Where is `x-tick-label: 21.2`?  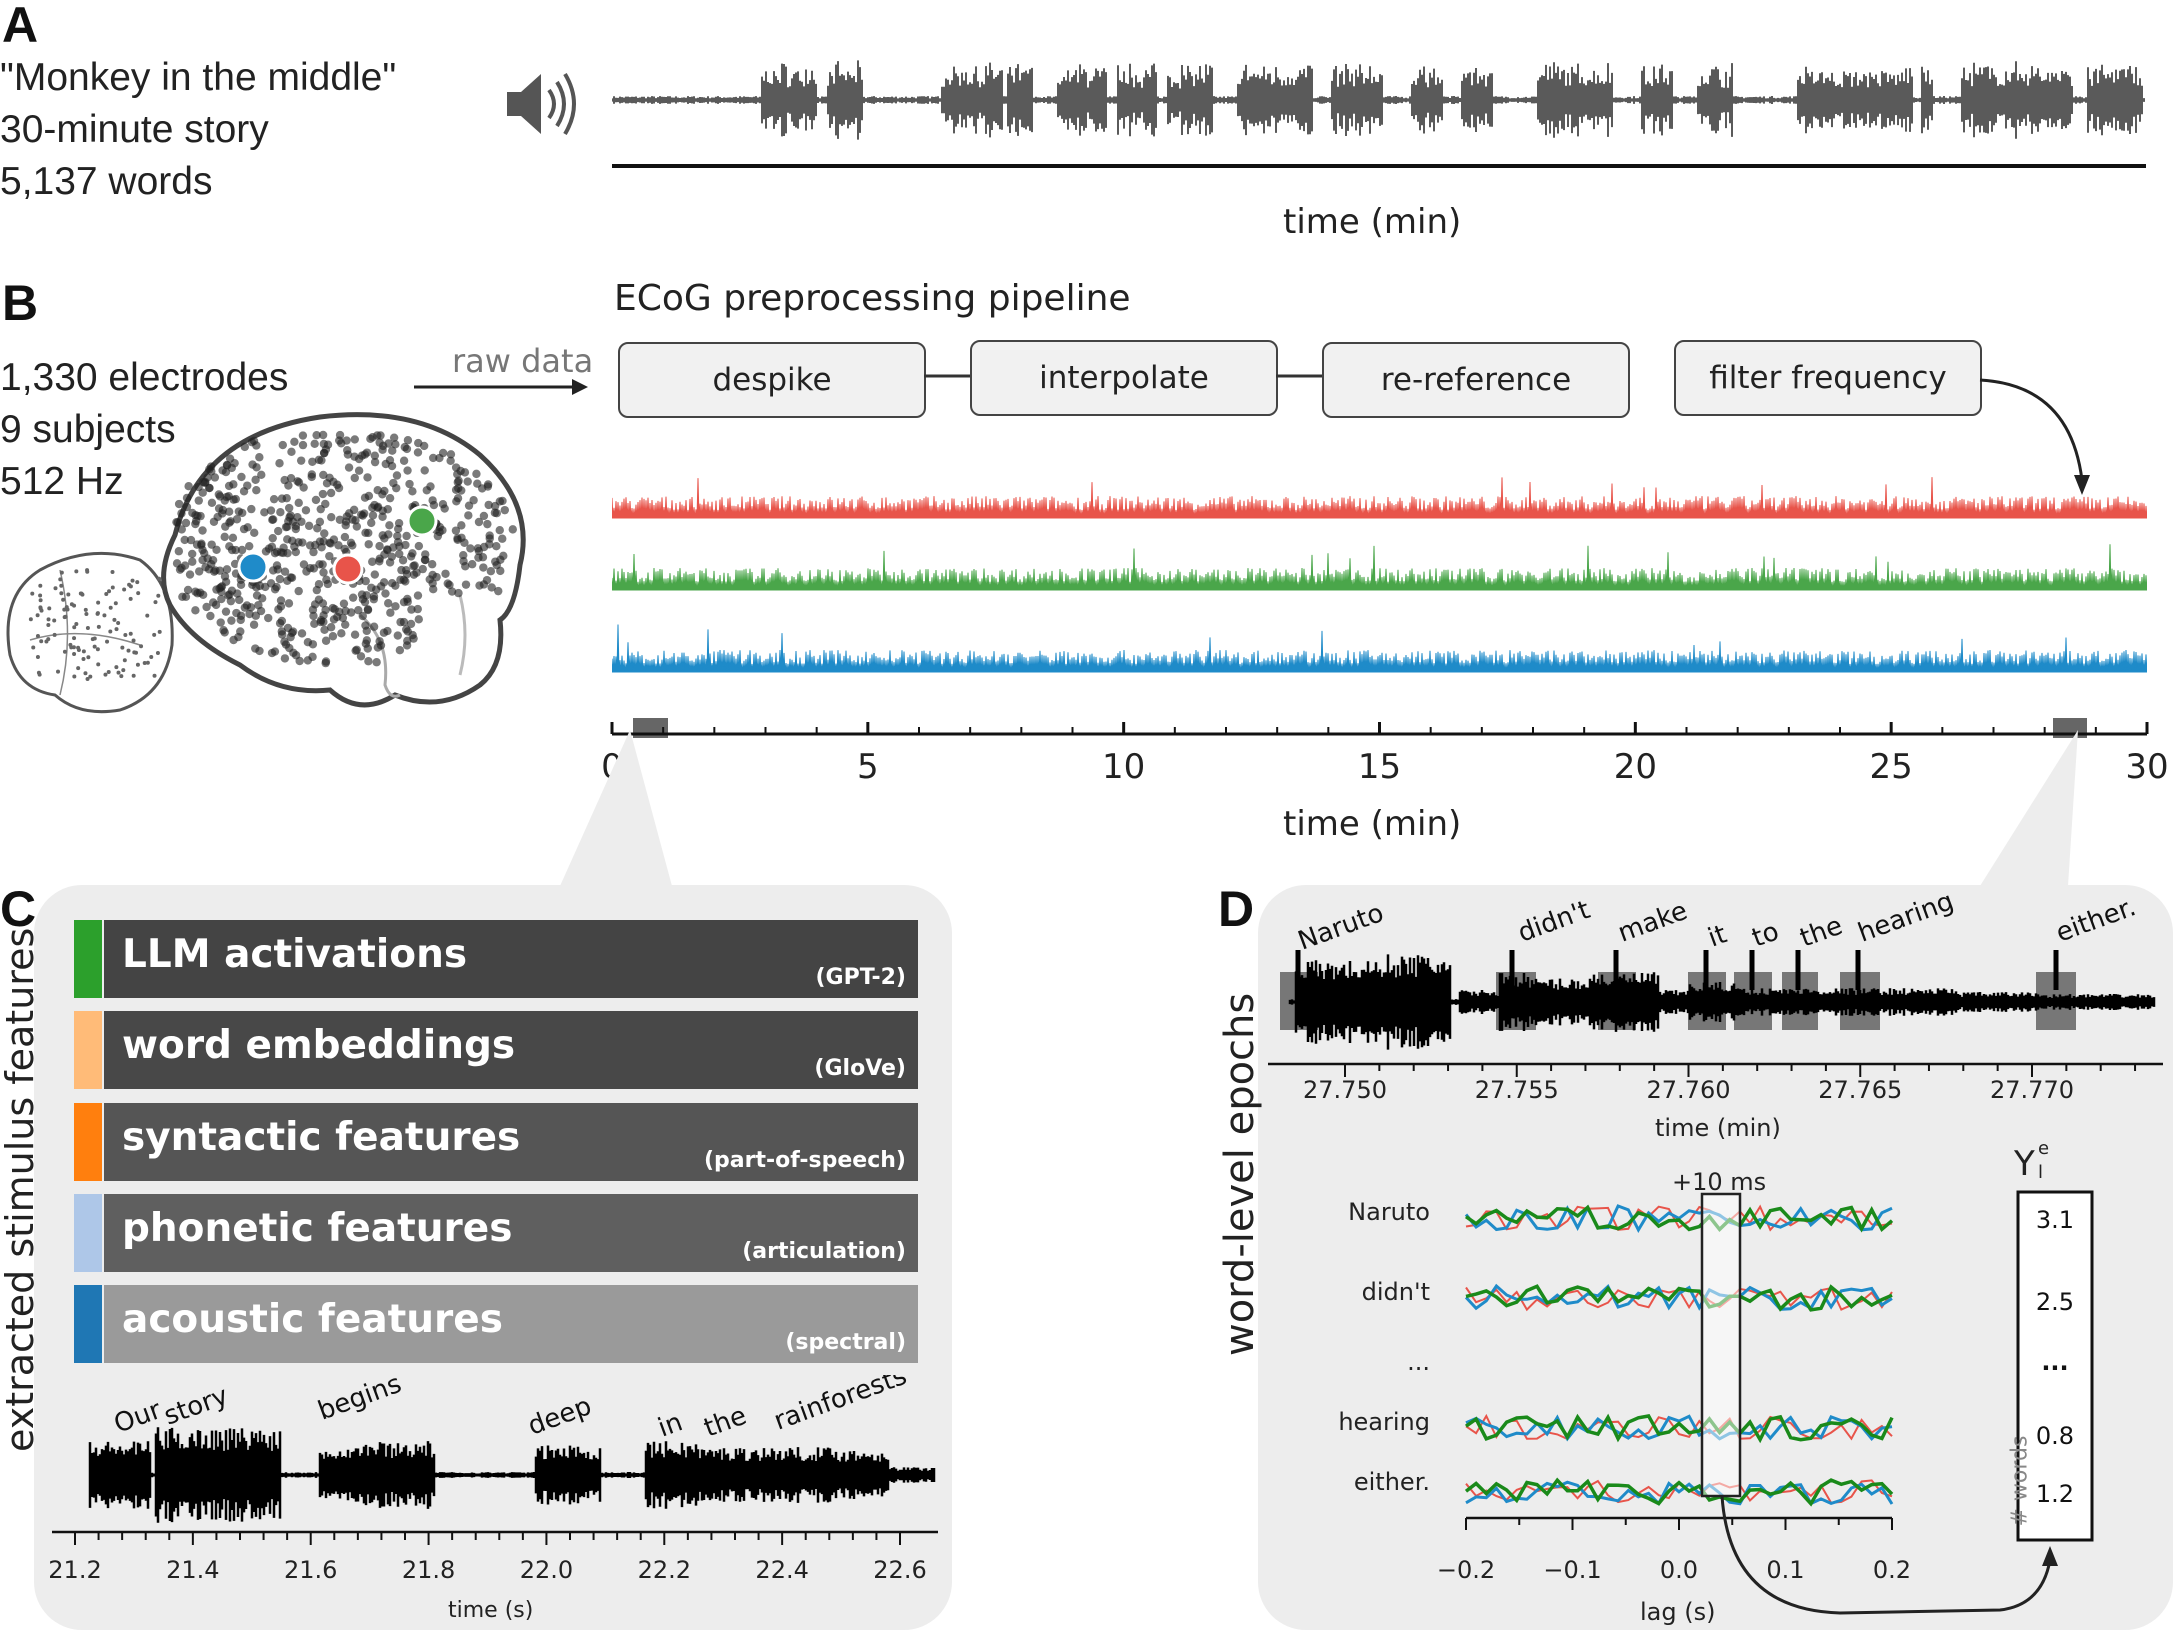
x-tick-label: 21.2 is located at coordinates (74, 1570).